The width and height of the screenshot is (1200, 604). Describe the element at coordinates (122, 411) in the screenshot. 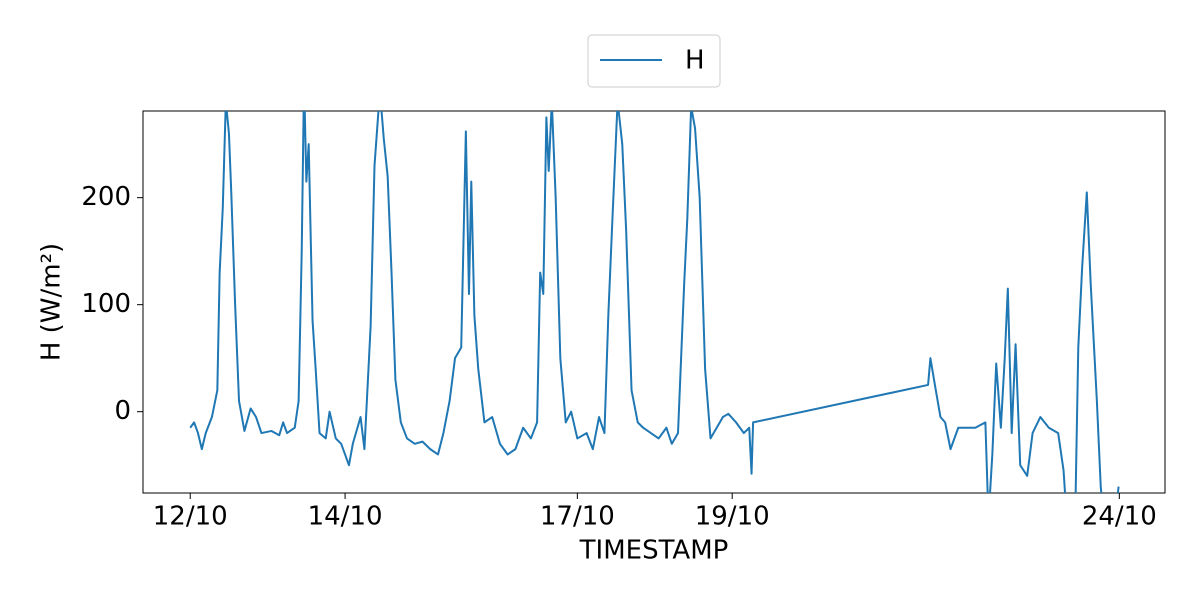

I see `y-tick-label: 0` at that location.